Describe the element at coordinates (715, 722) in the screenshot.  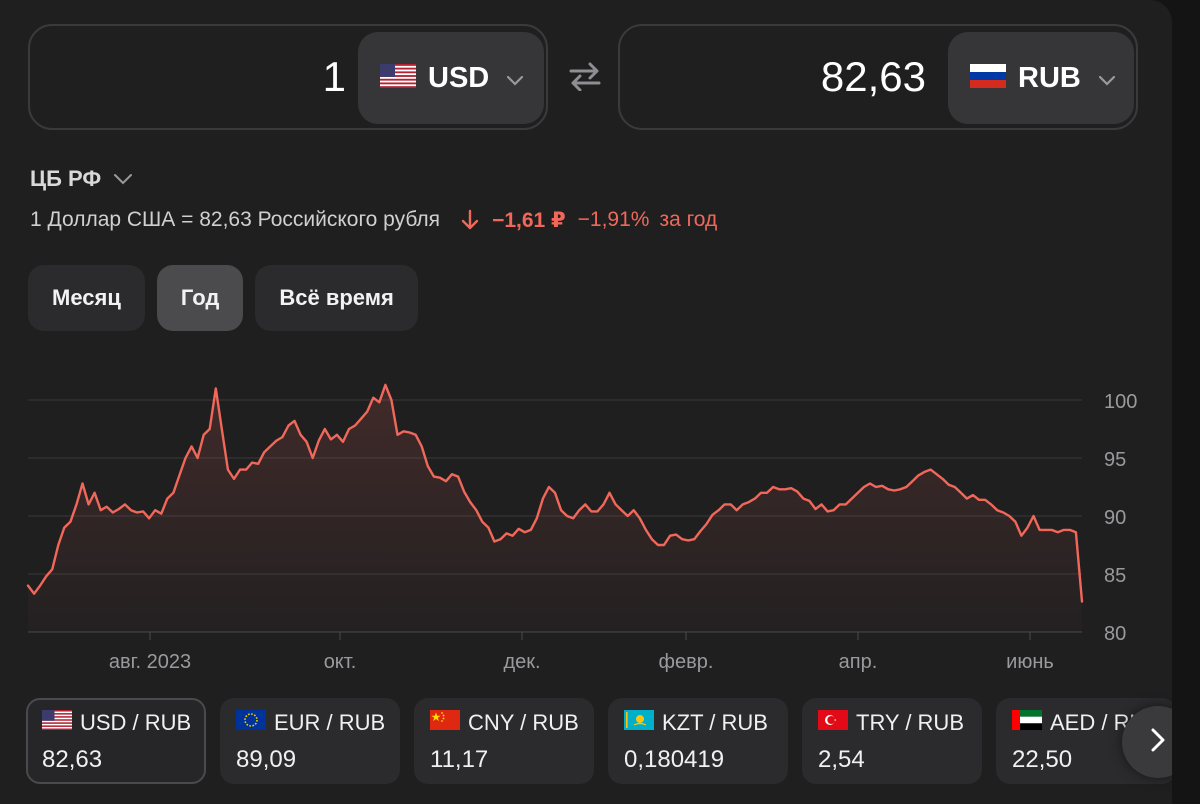
I see `pair-label: KZT / RUB` at that location.